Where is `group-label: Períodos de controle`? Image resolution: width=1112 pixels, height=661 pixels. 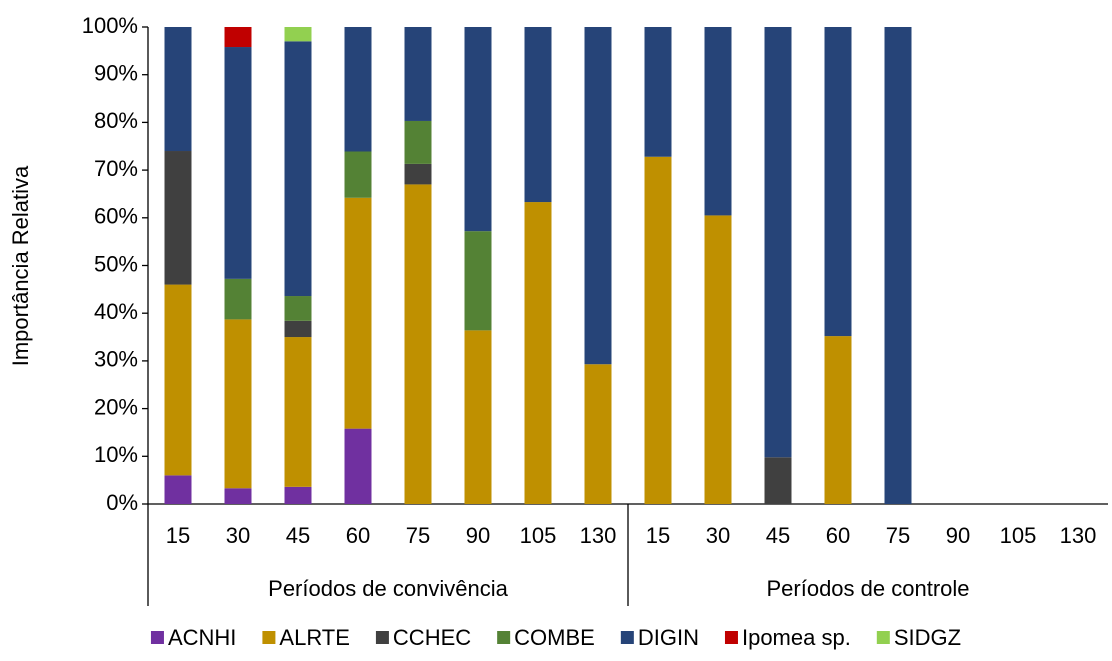
group-label: Períodos de controle is located at coordinates (867, 588).